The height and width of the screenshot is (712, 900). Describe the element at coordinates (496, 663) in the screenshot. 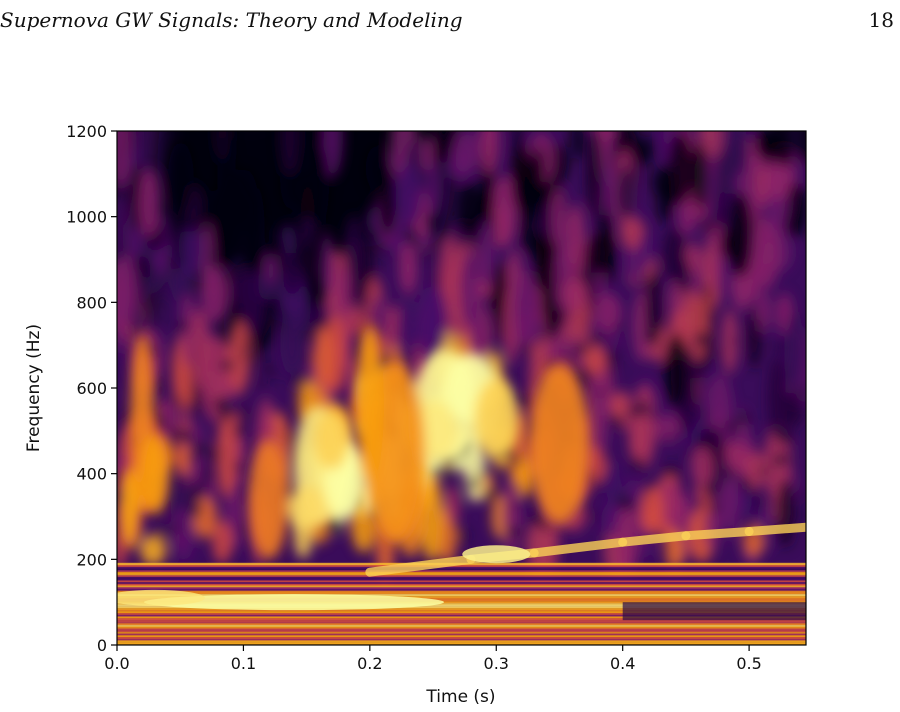

I see `x-tick-label: 0.3` at that location.